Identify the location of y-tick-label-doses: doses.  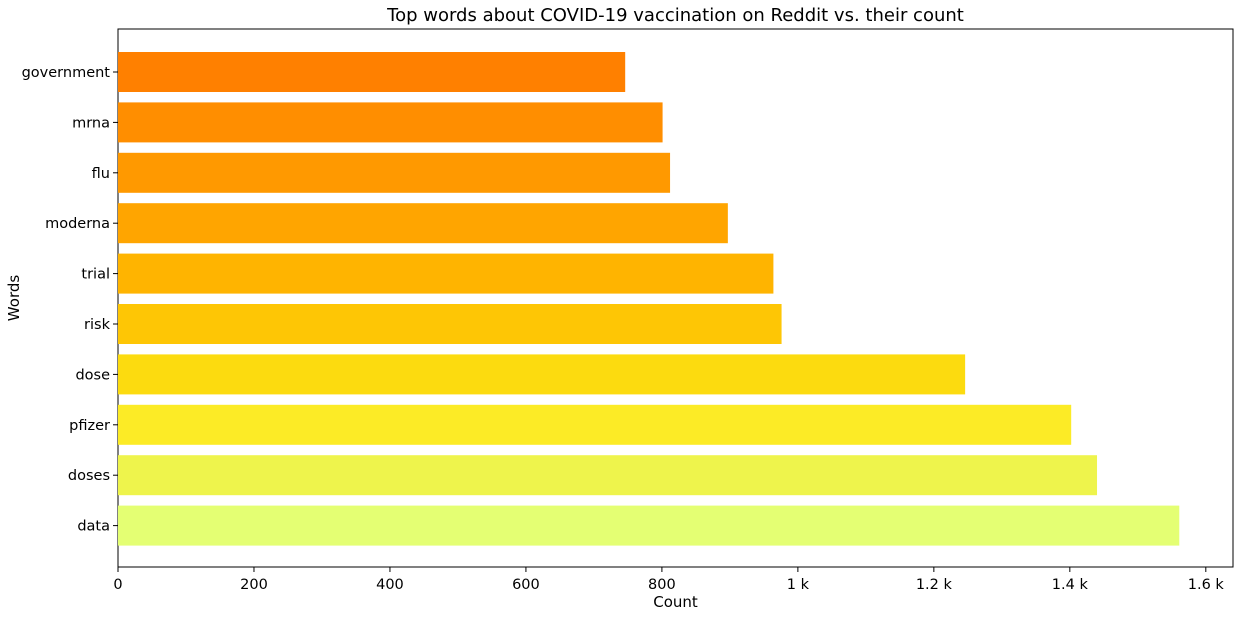
(89, 476).